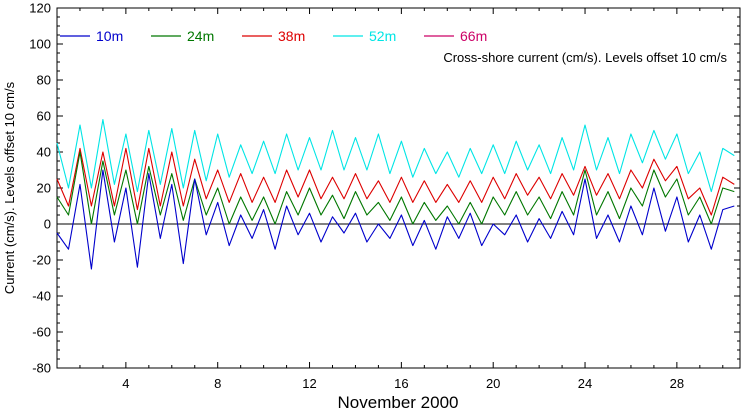  I want to click on y-tick-label: 40, so click(44, 152).